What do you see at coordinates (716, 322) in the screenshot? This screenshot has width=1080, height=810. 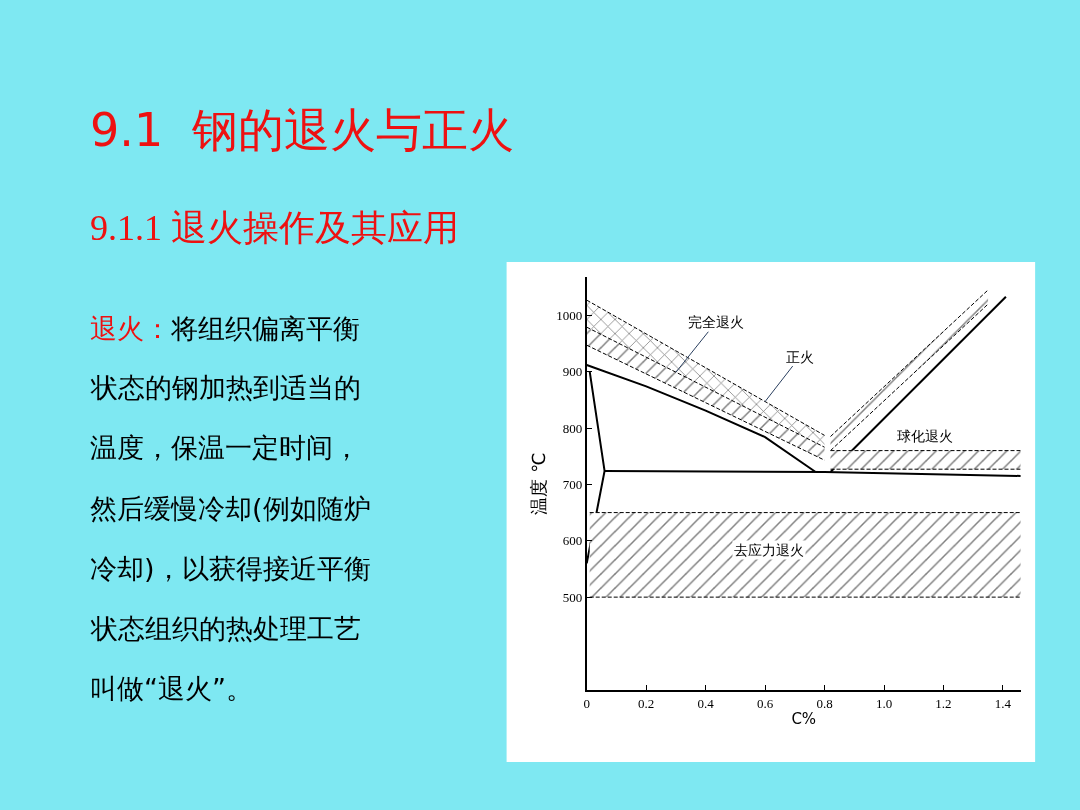 I see `annotation: 完全退火` at bounding box center [716, 322].